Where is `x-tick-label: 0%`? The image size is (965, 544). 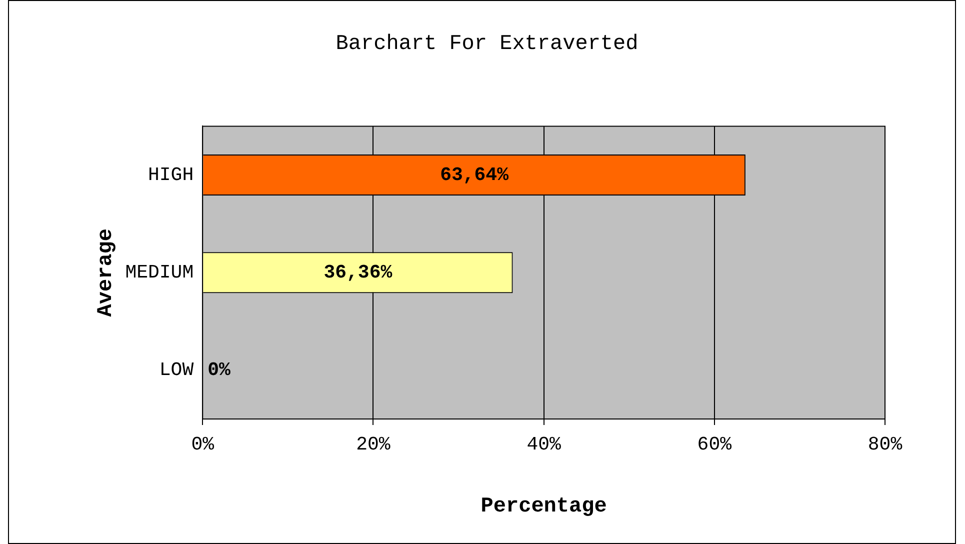 x-tick-label: 0% is located at coordinates (203, 444).